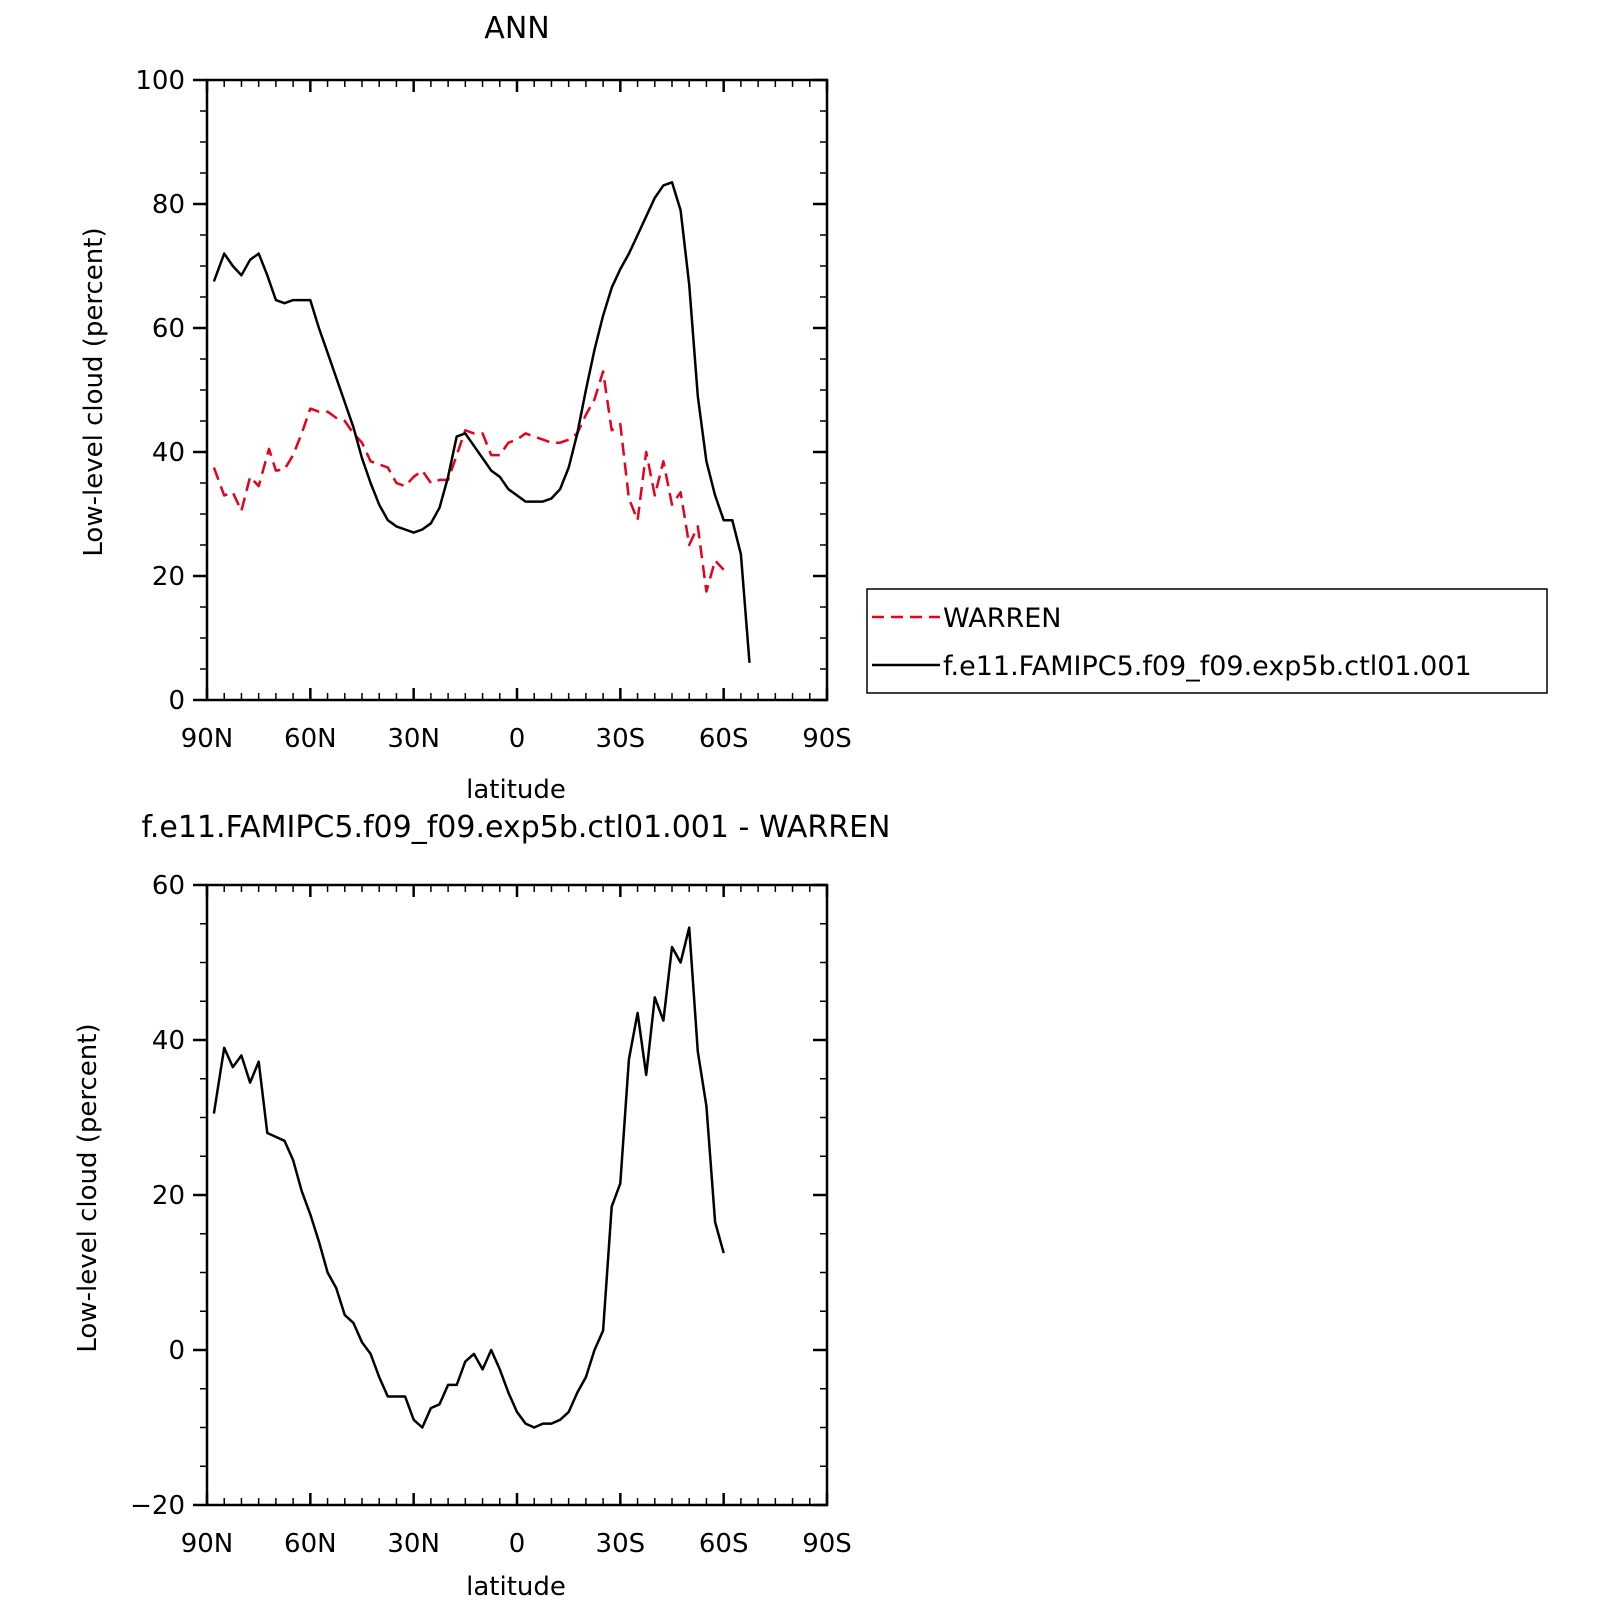 This screenshot has height=1602, width=1602. Describe the element at coordinates (1002, 618) in the screenshot. I see `legend-label-warren: WARREN` at that location.